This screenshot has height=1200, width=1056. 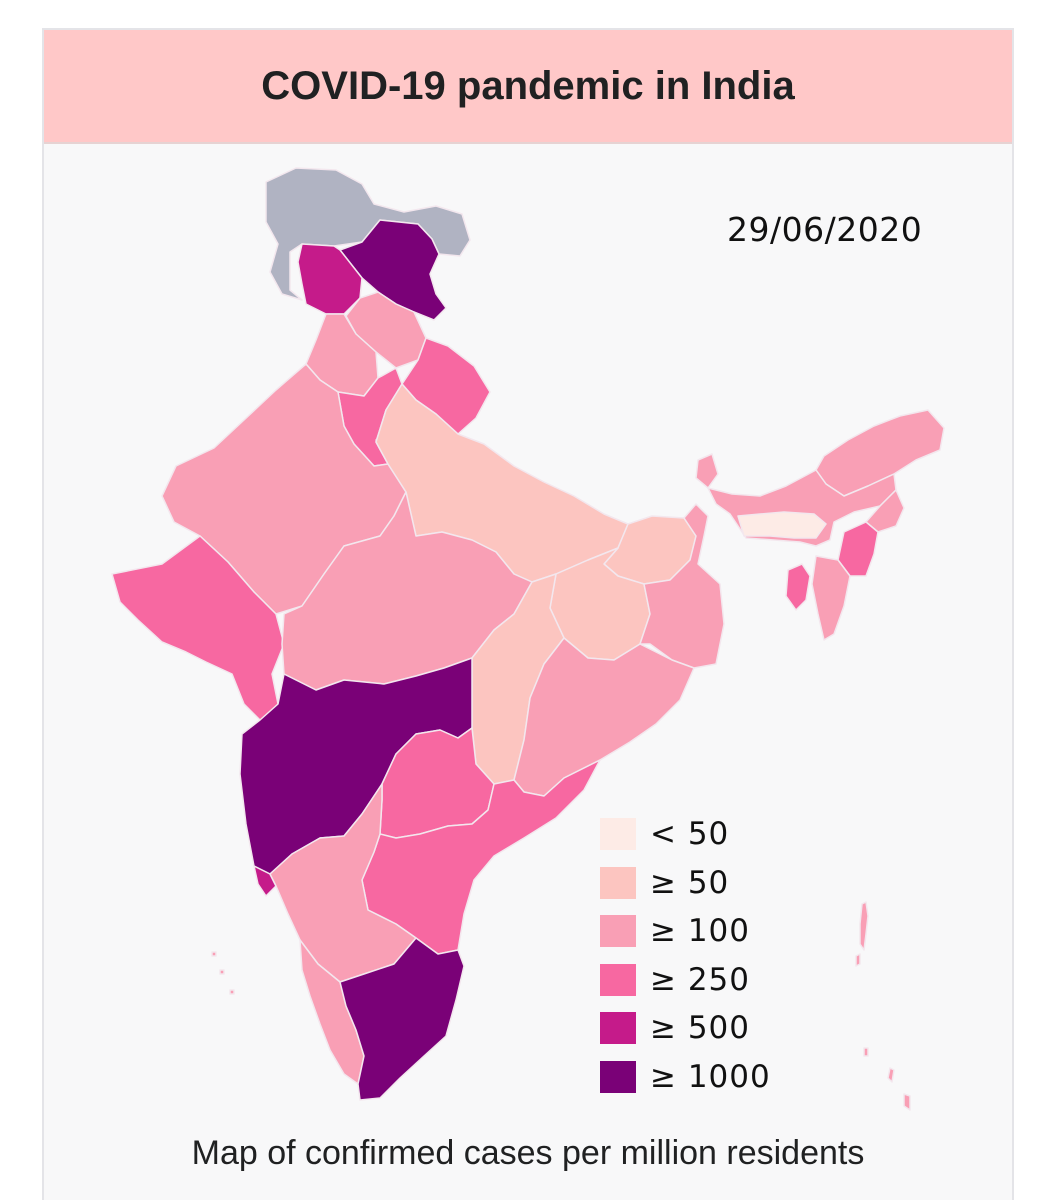 What do you see at coordinates (700, 979) in the screenshot?
I see `legend-label: ≥ 250` at bounding box center [700, 979].